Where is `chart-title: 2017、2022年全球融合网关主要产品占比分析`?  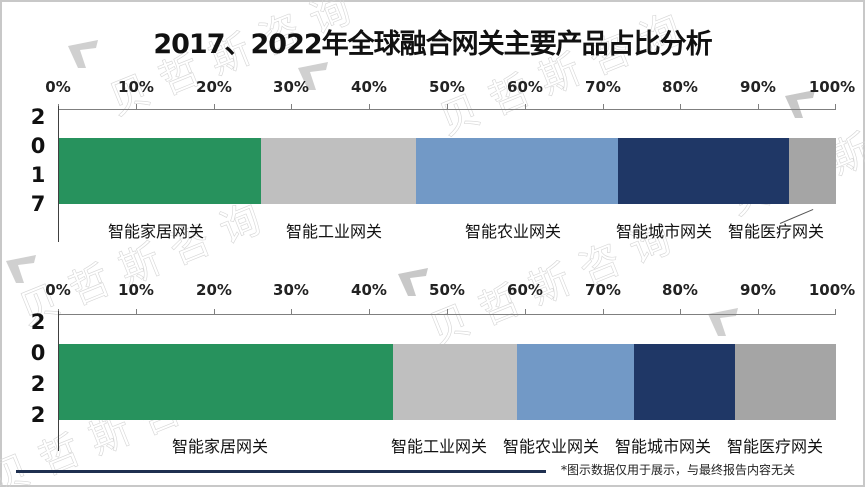 chart-title: 2017、2022年全球融合网关主要产品占比分析 is located at coordinates (432, 44).